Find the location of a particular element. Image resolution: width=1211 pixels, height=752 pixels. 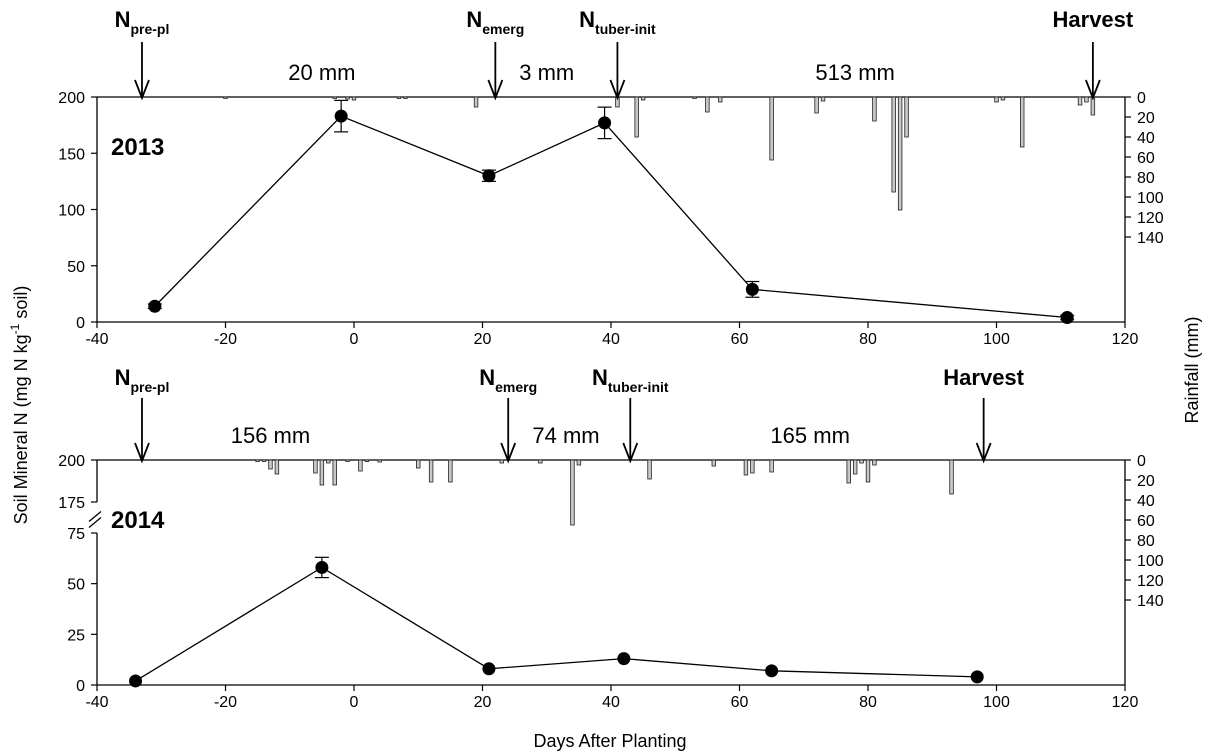

y-axis-label-right: Rainfall (mm) is located at coordinates (1192, 369).